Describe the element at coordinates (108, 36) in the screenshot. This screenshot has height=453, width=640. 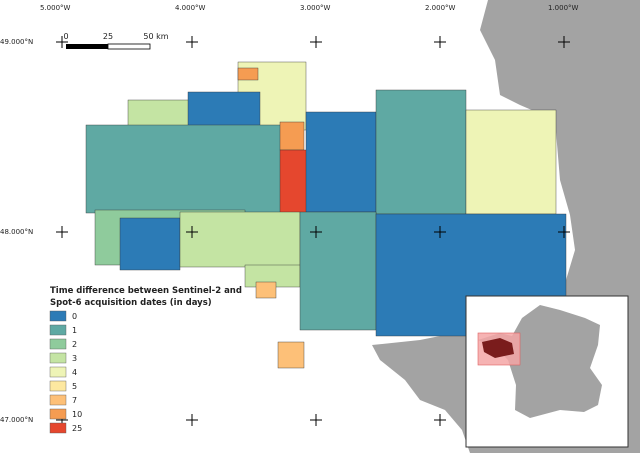
I see `scale-label: 25` at that location.